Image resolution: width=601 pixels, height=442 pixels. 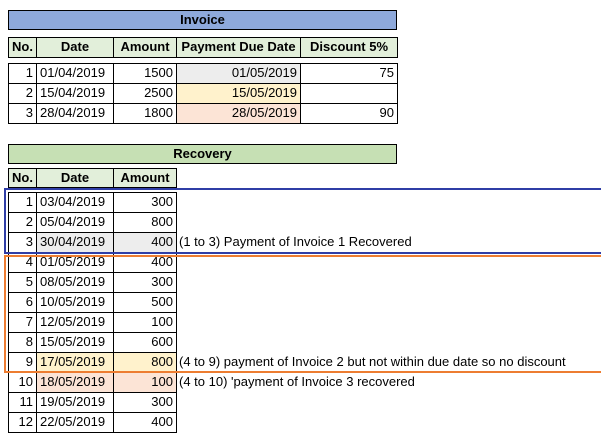 I want to click on invoice-cell-due: 28/05/2019, so click(x=238, y=113).